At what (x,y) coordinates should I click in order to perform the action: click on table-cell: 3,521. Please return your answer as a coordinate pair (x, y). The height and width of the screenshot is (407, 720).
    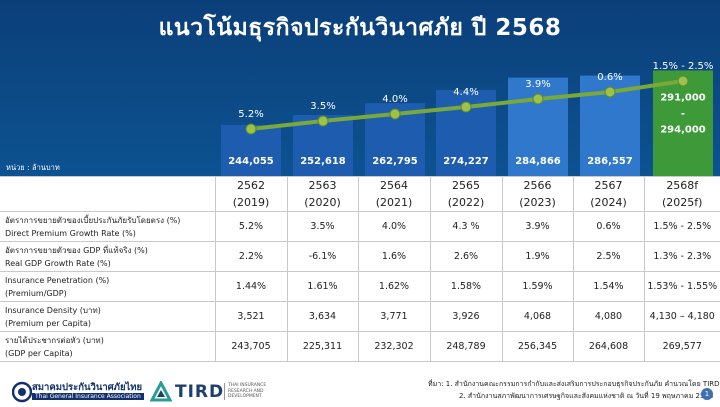
    Looking at the image, I should click on (250, 316).